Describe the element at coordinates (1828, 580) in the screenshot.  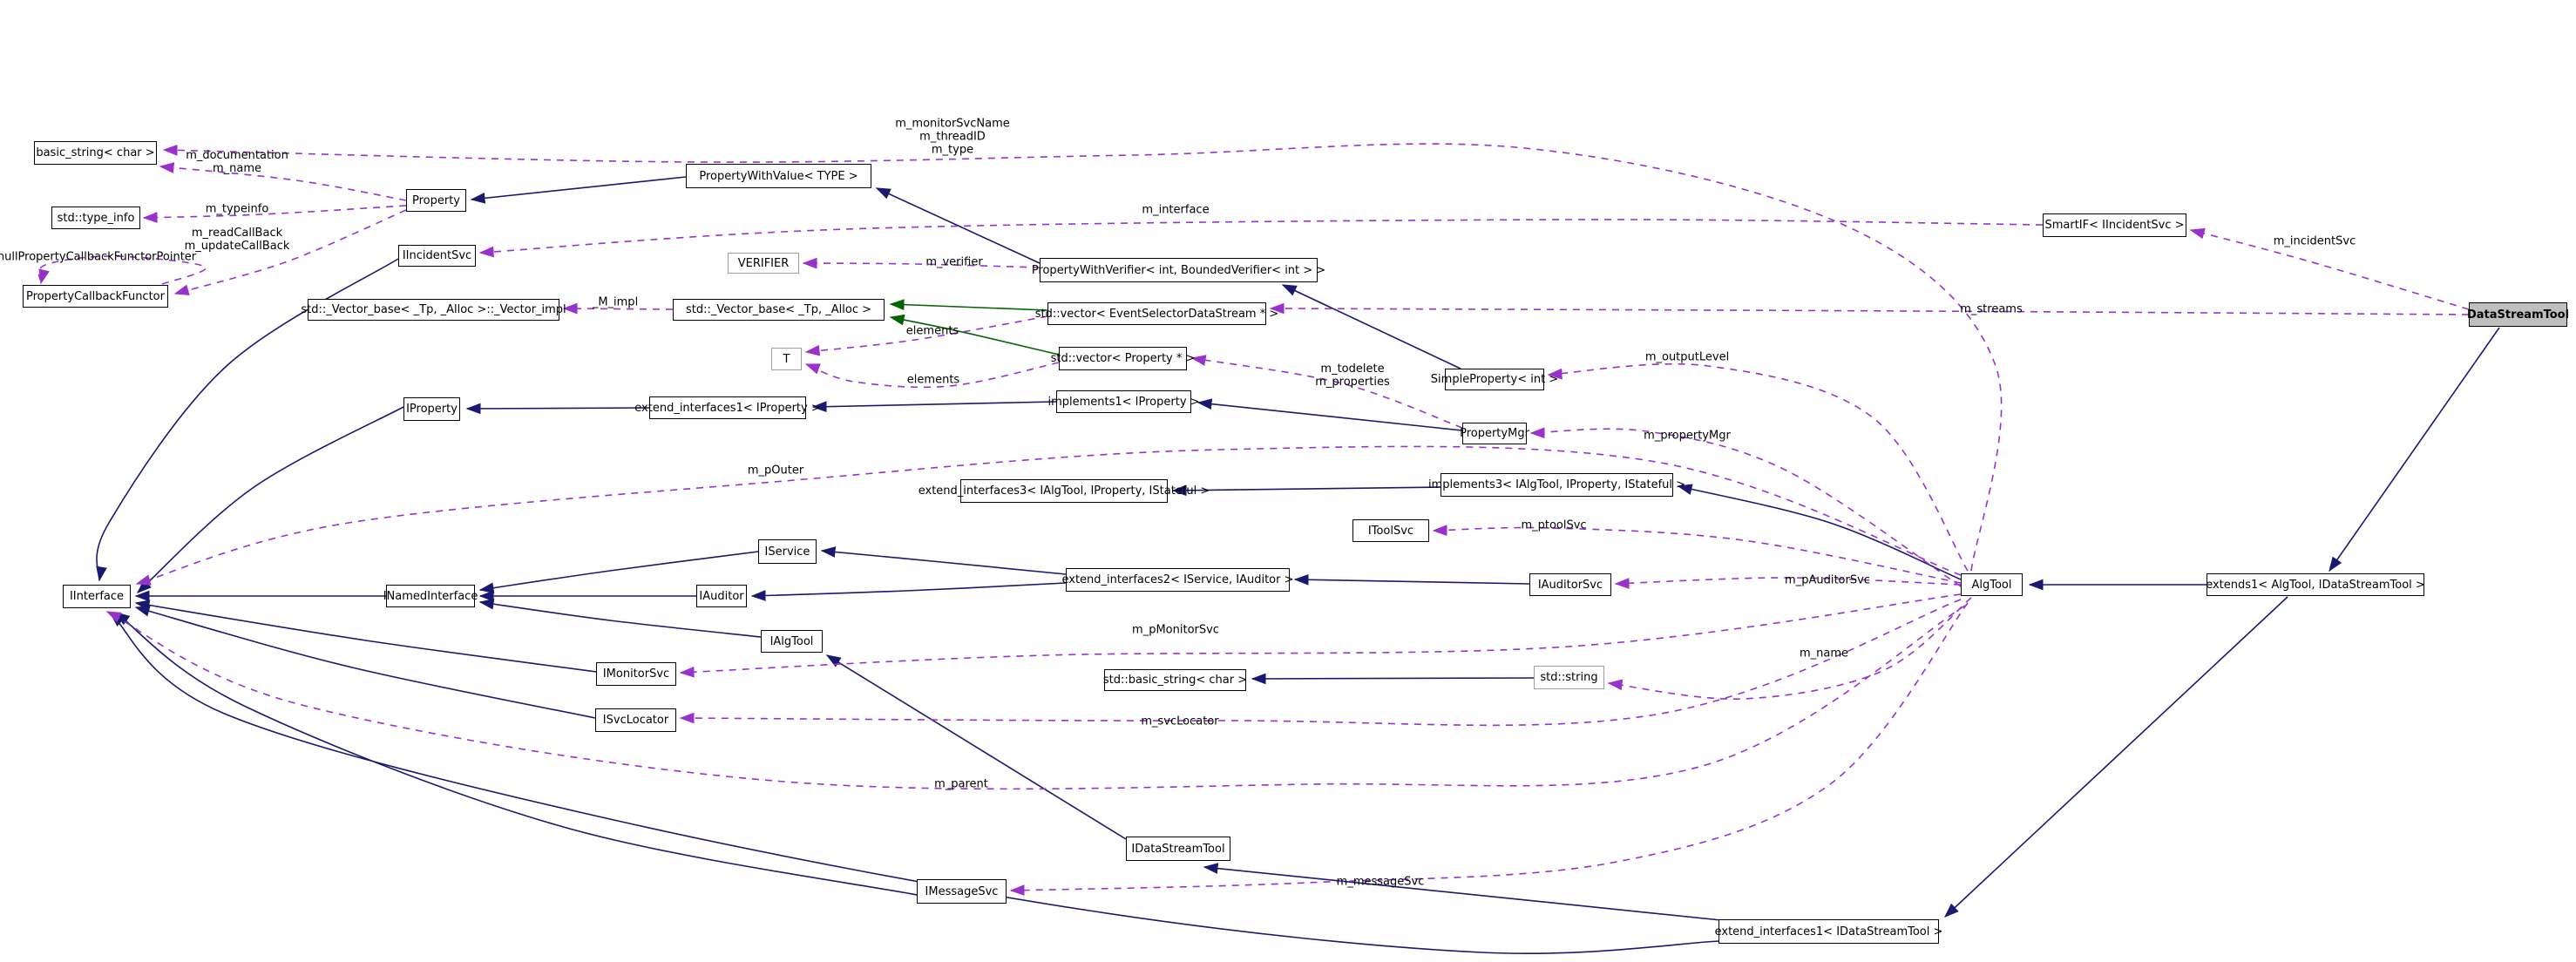
I see `edge-label: m_pAuditorSvc` at that location.